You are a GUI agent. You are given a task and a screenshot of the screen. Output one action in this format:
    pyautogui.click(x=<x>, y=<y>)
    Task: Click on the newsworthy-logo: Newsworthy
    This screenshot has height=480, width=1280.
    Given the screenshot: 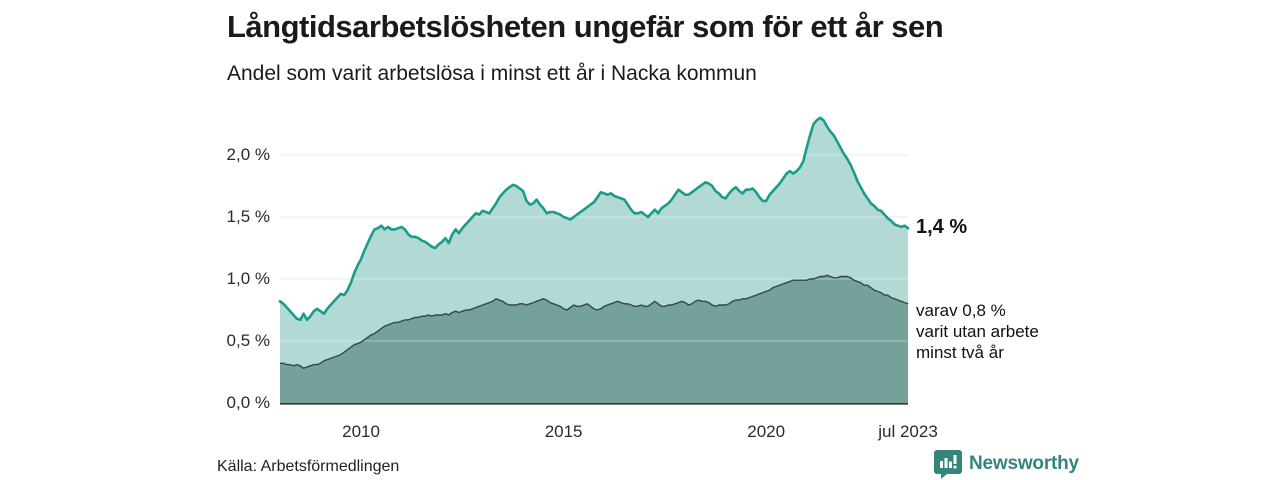 What is the action you would take?
    pyautogui.click(x=1006, y=464)
    